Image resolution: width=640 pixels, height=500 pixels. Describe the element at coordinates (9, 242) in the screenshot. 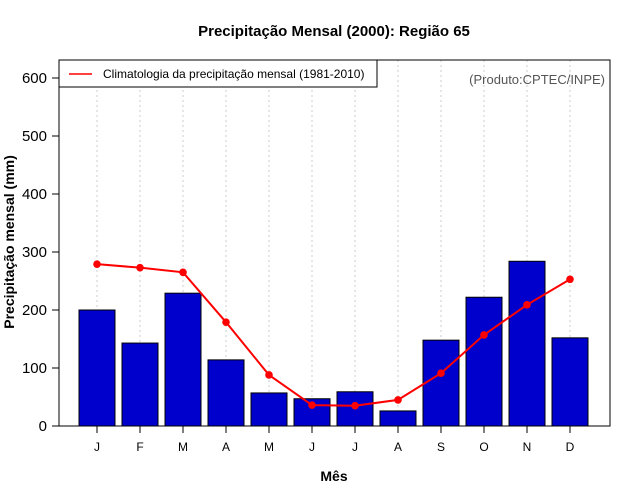

I see `y-axis-label: Precipitação mensal (mm)` at that location.